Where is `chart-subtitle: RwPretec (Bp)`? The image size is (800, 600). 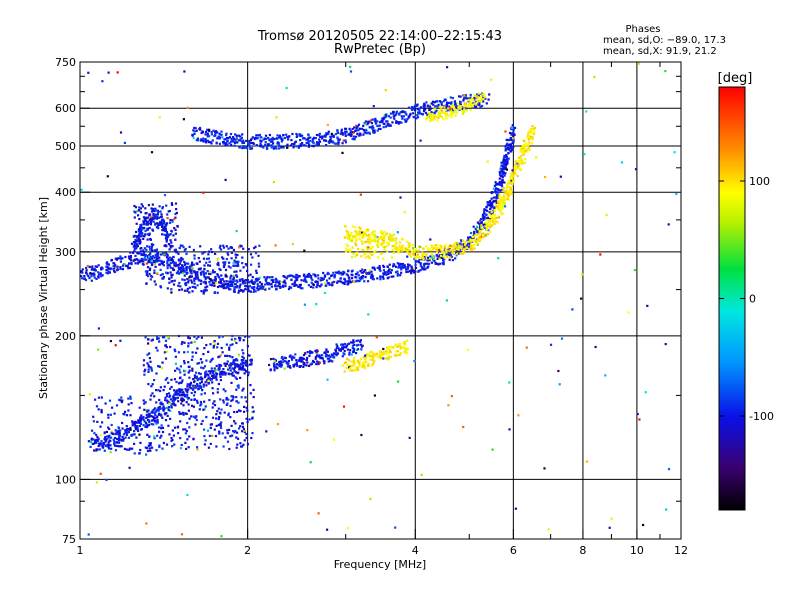 chart-subtitle: RwPretec (Bp) is located at coordinates (380, 49).